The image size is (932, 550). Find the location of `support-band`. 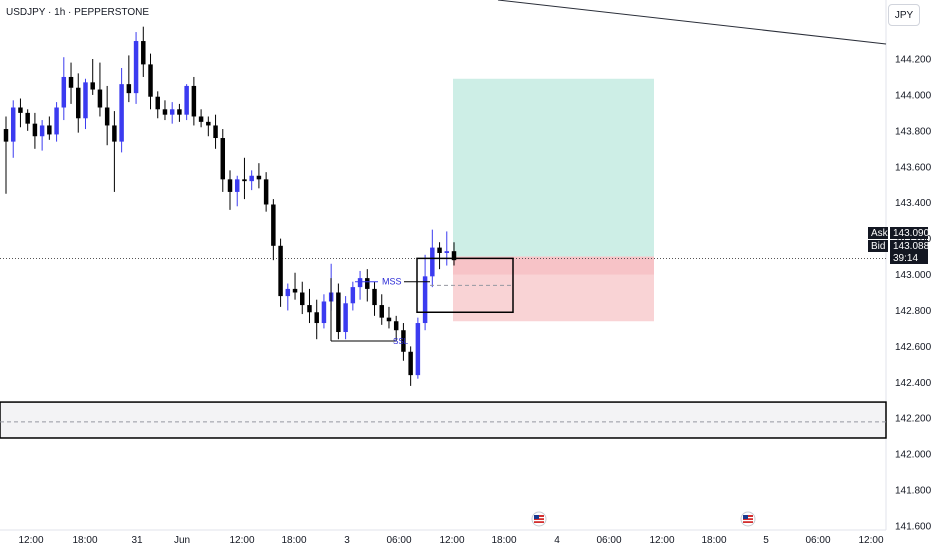

support-band is located at coordinates (443, 420).